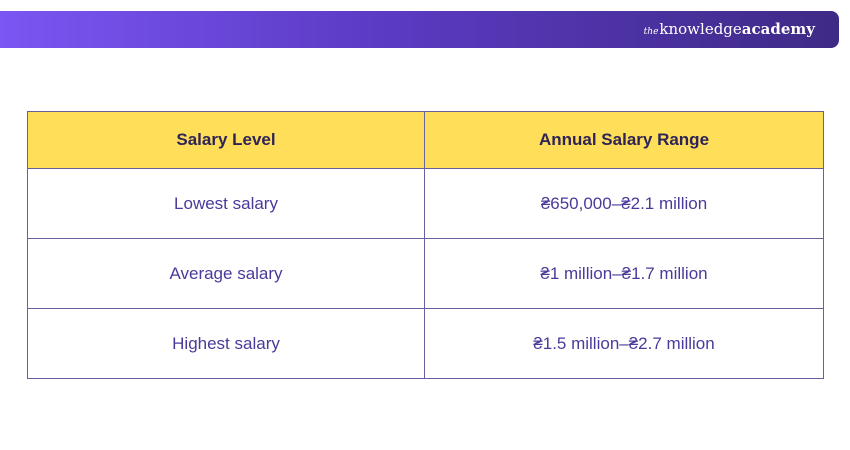 The width and height of the screenshot is (850, 450). Describe the element at coordinates (624, 343) in the screenshot. I see `cell-salary-range: ₴1.5 million–₴2.7 million` at that location.